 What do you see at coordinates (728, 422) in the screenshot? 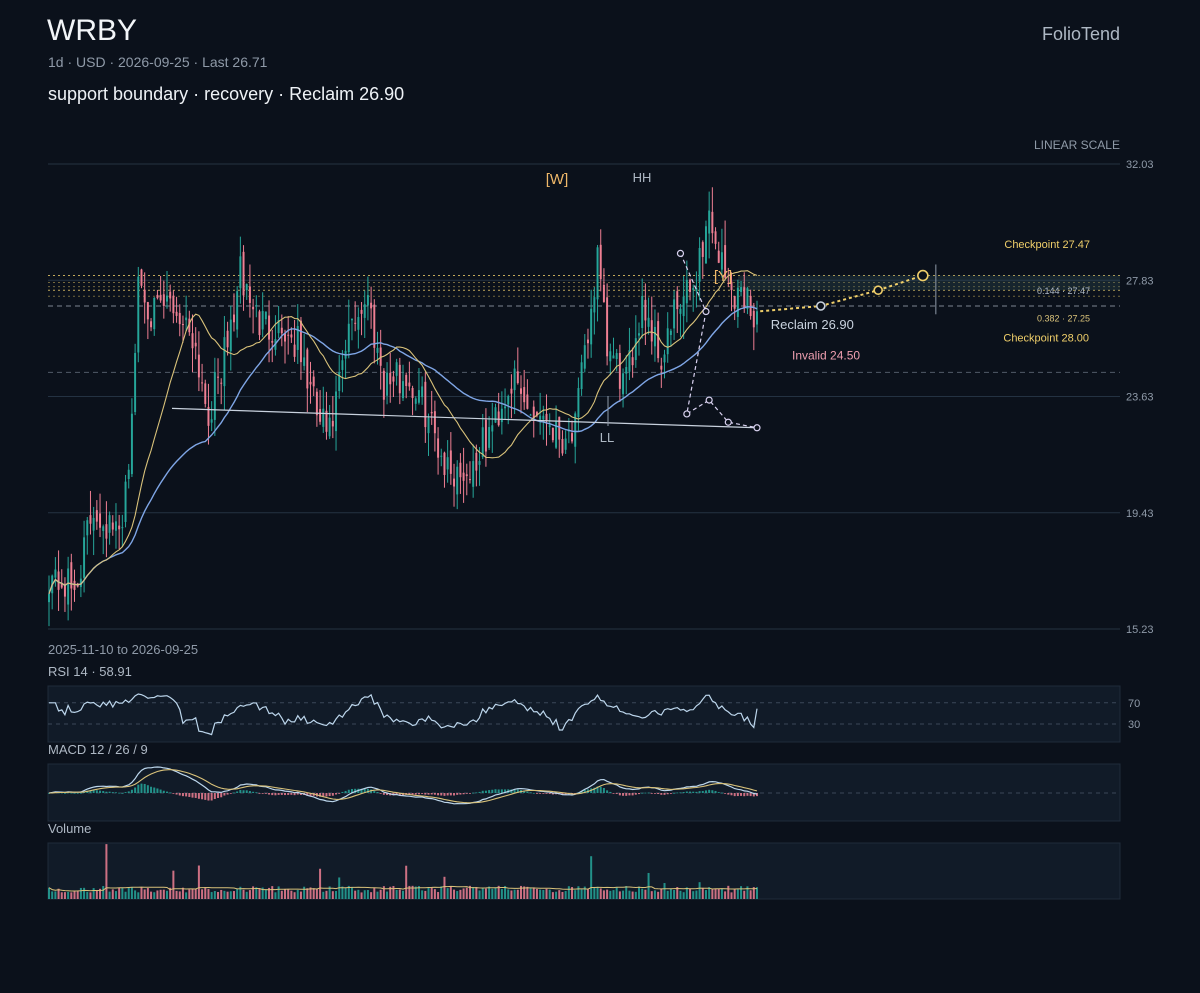
I see `pattern-point` at bounding box center [728, 422].